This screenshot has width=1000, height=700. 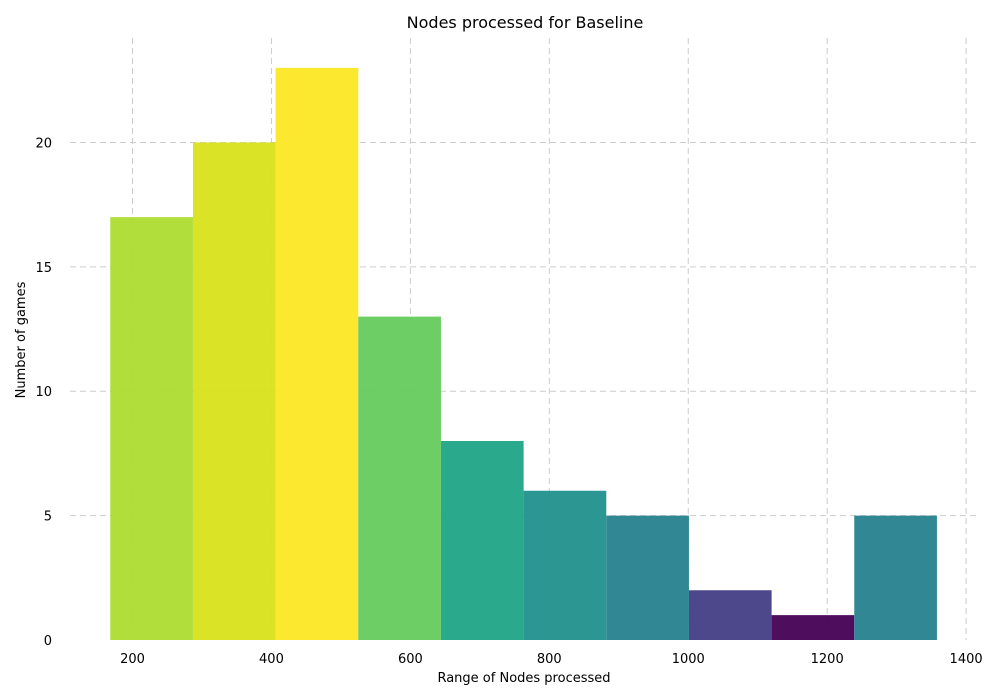 What do you see at coordinates (271, 659) in the screenshot?
I see `x-tick-400: 400` at bounding box center [271, 659].